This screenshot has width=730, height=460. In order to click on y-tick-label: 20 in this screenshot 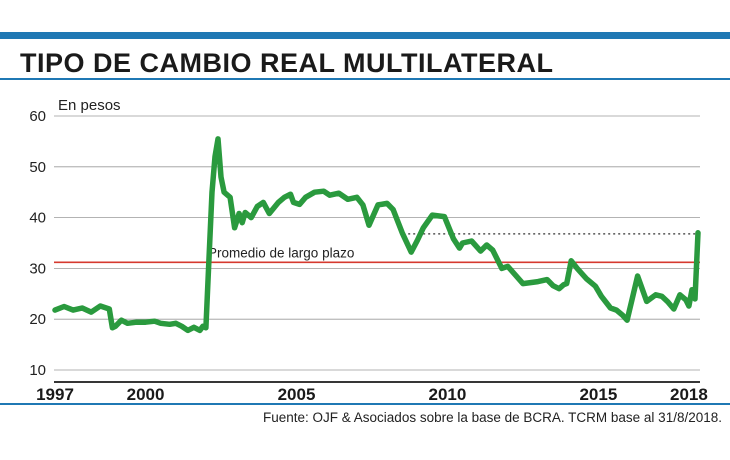, I will do `click(37, 319)`.